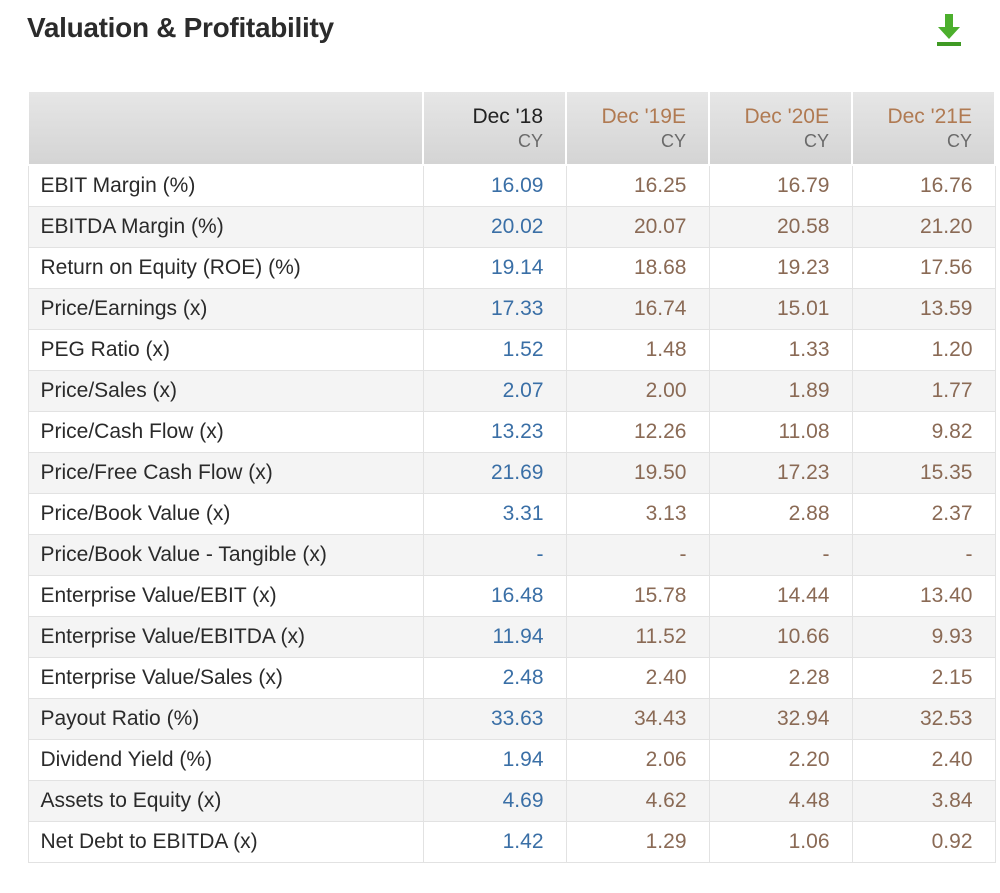  I want to click on download-button, so click(949, 30).